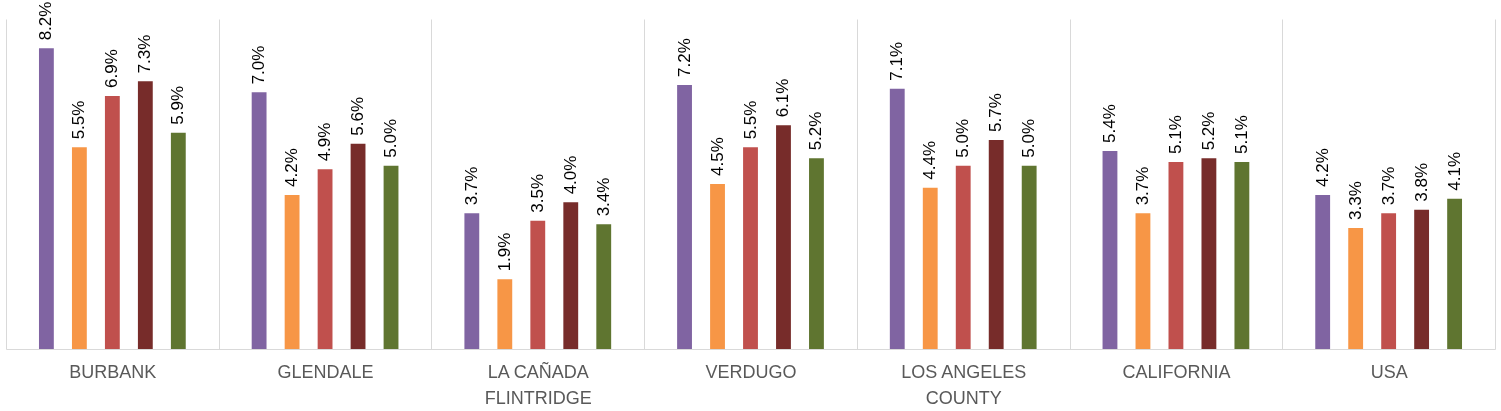  Describe the element at coordinates (358, 116) in the screenshot. I see `data-label: 5.6%` at that location.